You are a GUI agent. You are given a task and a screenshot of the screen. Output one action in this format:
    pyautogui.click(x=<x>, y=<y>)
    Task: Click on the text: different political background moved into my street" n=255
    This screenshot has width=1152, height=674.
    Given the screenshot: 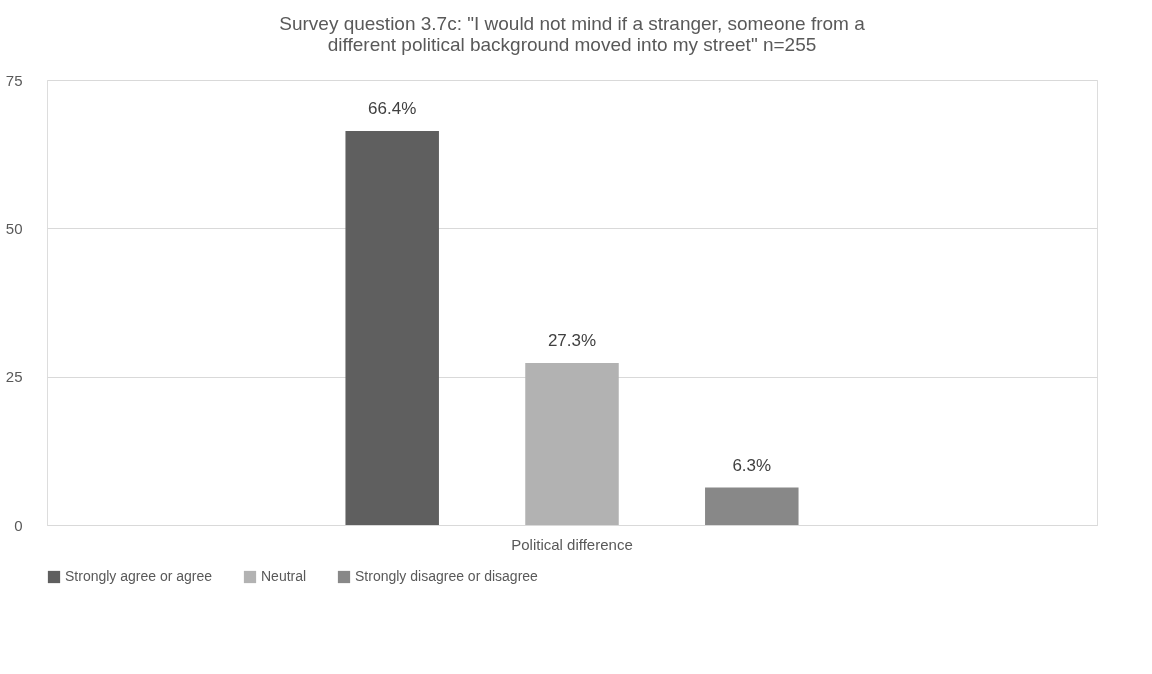 What is the action you would take?
    pyautogui.click(x=572, y=44)
    